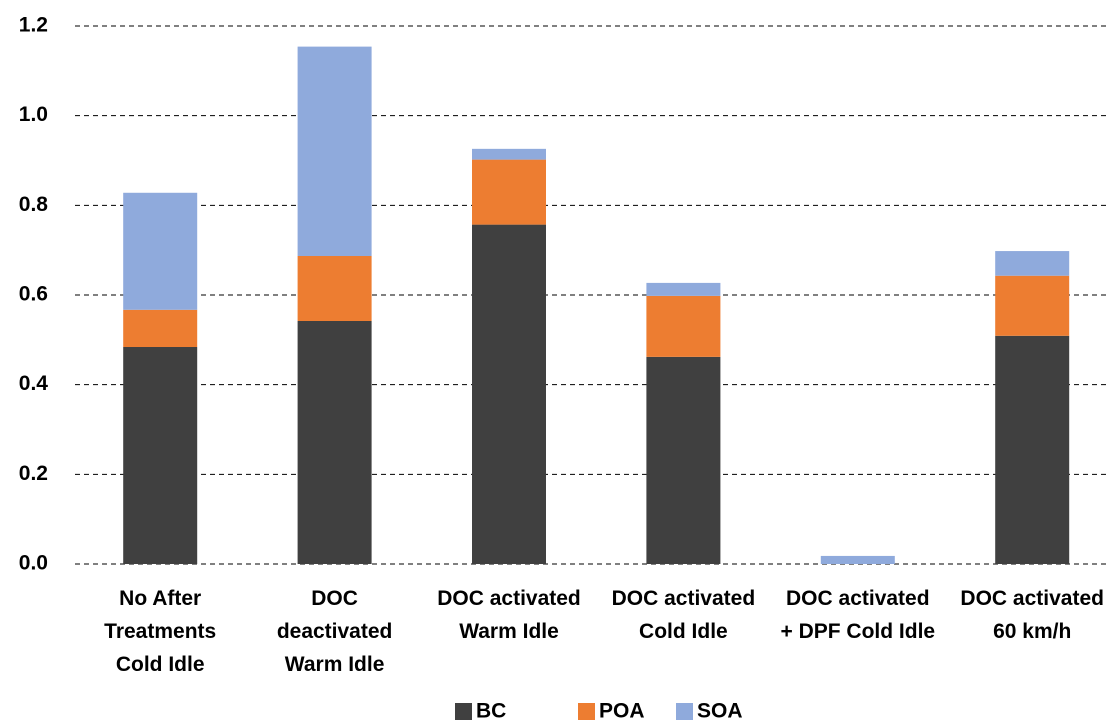 The height and width of the screenshot is (724, 1115). I want to click on y-tick-label: 1.0, so click(33, 114).